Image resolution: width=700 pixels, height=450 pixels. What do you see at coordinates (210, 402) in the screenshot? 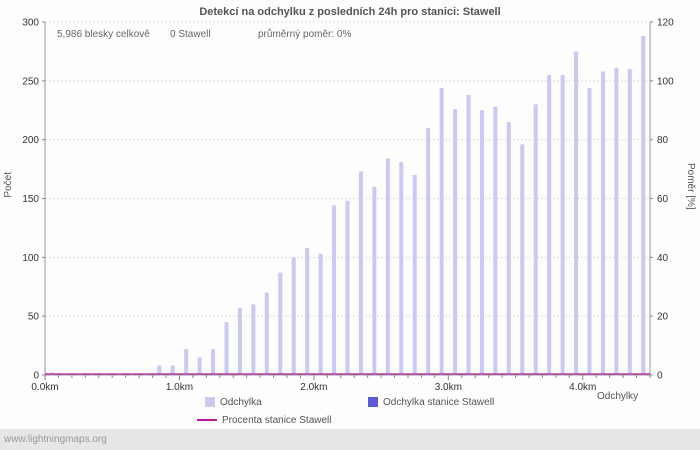
I see `legend-swatch-deviation` at bounding box center [210, 402].